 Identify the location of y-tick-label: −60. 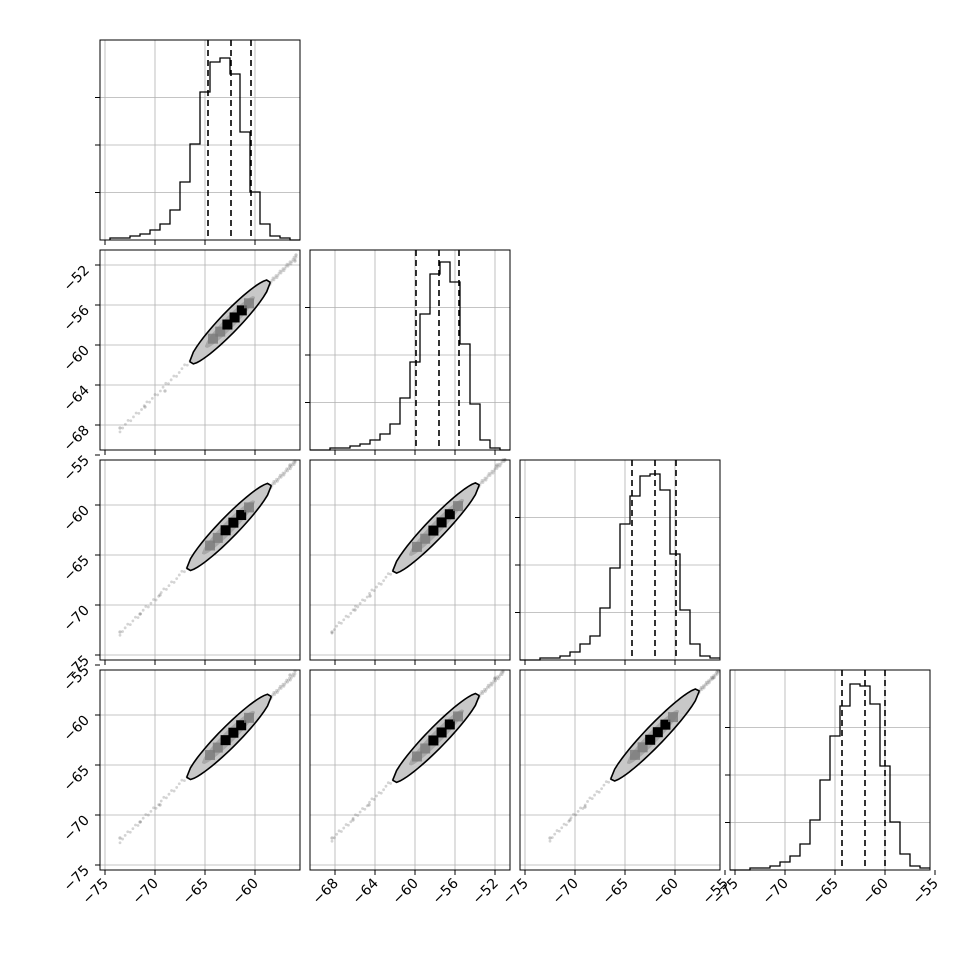
(77, 729).